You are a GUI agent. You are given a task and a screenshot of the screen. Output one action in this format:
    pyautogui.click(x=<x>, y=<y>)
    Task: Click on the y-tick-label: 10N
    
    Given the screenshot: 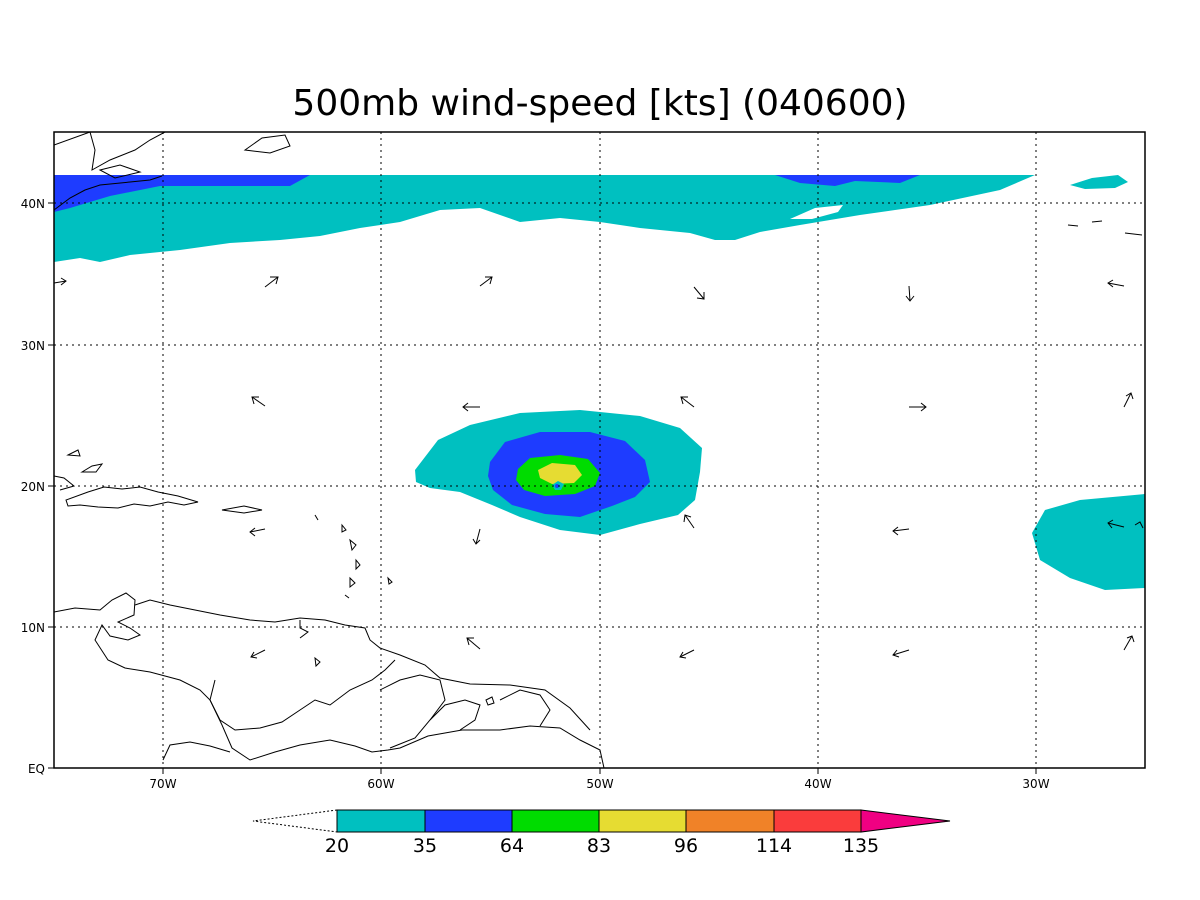 What is the action you would take?
    pyautogui.click(x=33, y=628)
    